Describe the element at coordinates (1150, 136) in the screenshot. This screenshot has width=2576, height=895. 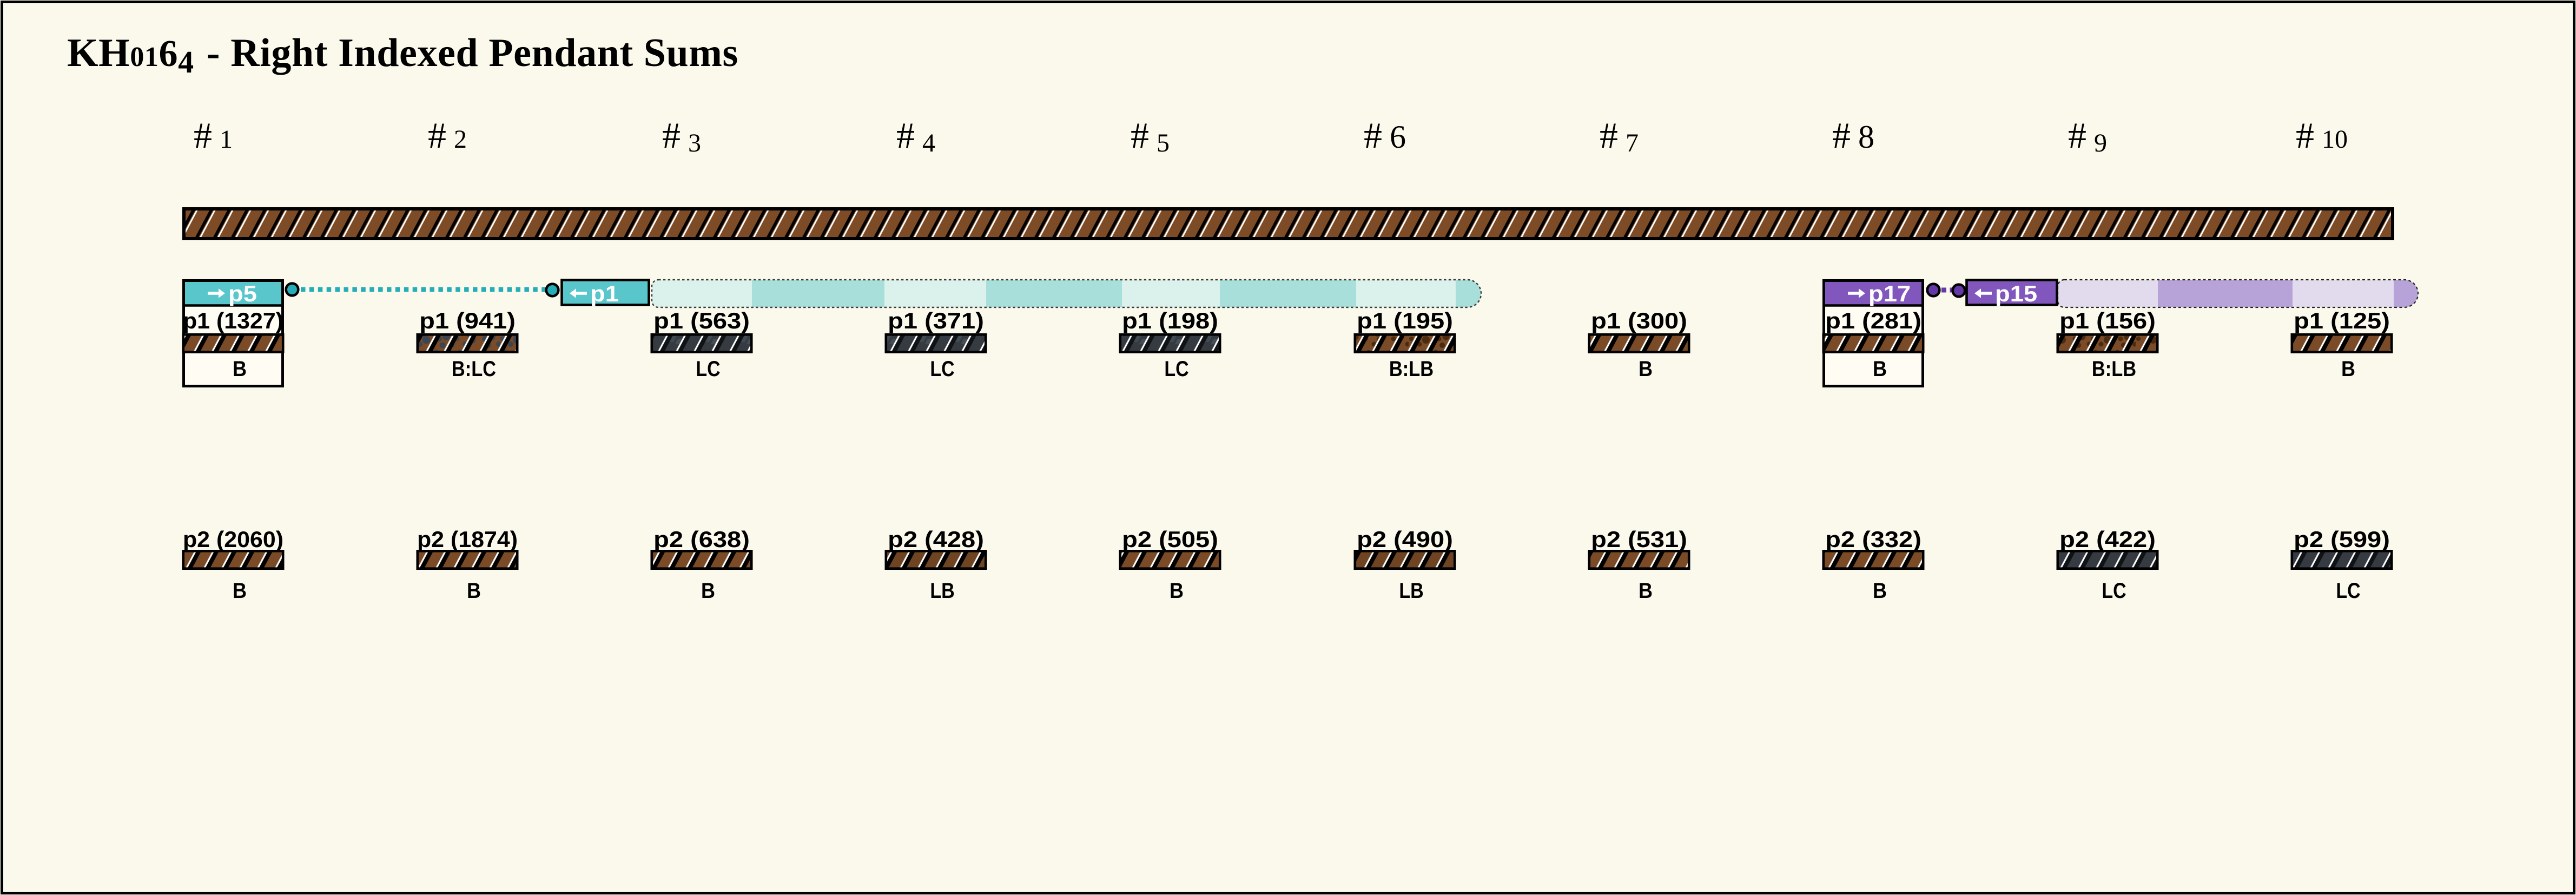
I see `svg-text: #5` at that location.